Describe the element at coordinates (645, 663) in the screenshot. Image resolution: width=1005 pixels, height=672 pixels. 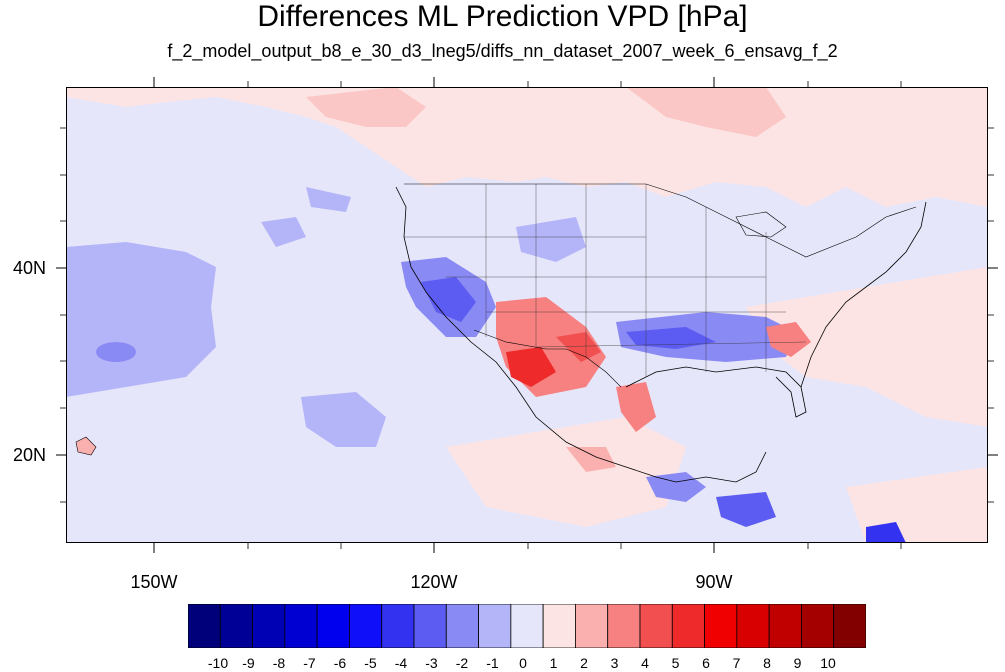
I see `colorbar-tick-label: 4` at that location.